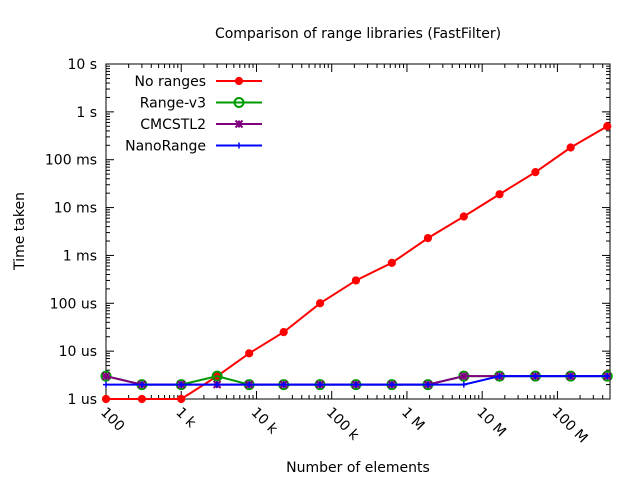 The height and width of the screenshot is (480, 640). What do you see at coordinates (165, 147) in the screenshot?
I see `legend-label: NanoRange` at bounding box center [165, 147].